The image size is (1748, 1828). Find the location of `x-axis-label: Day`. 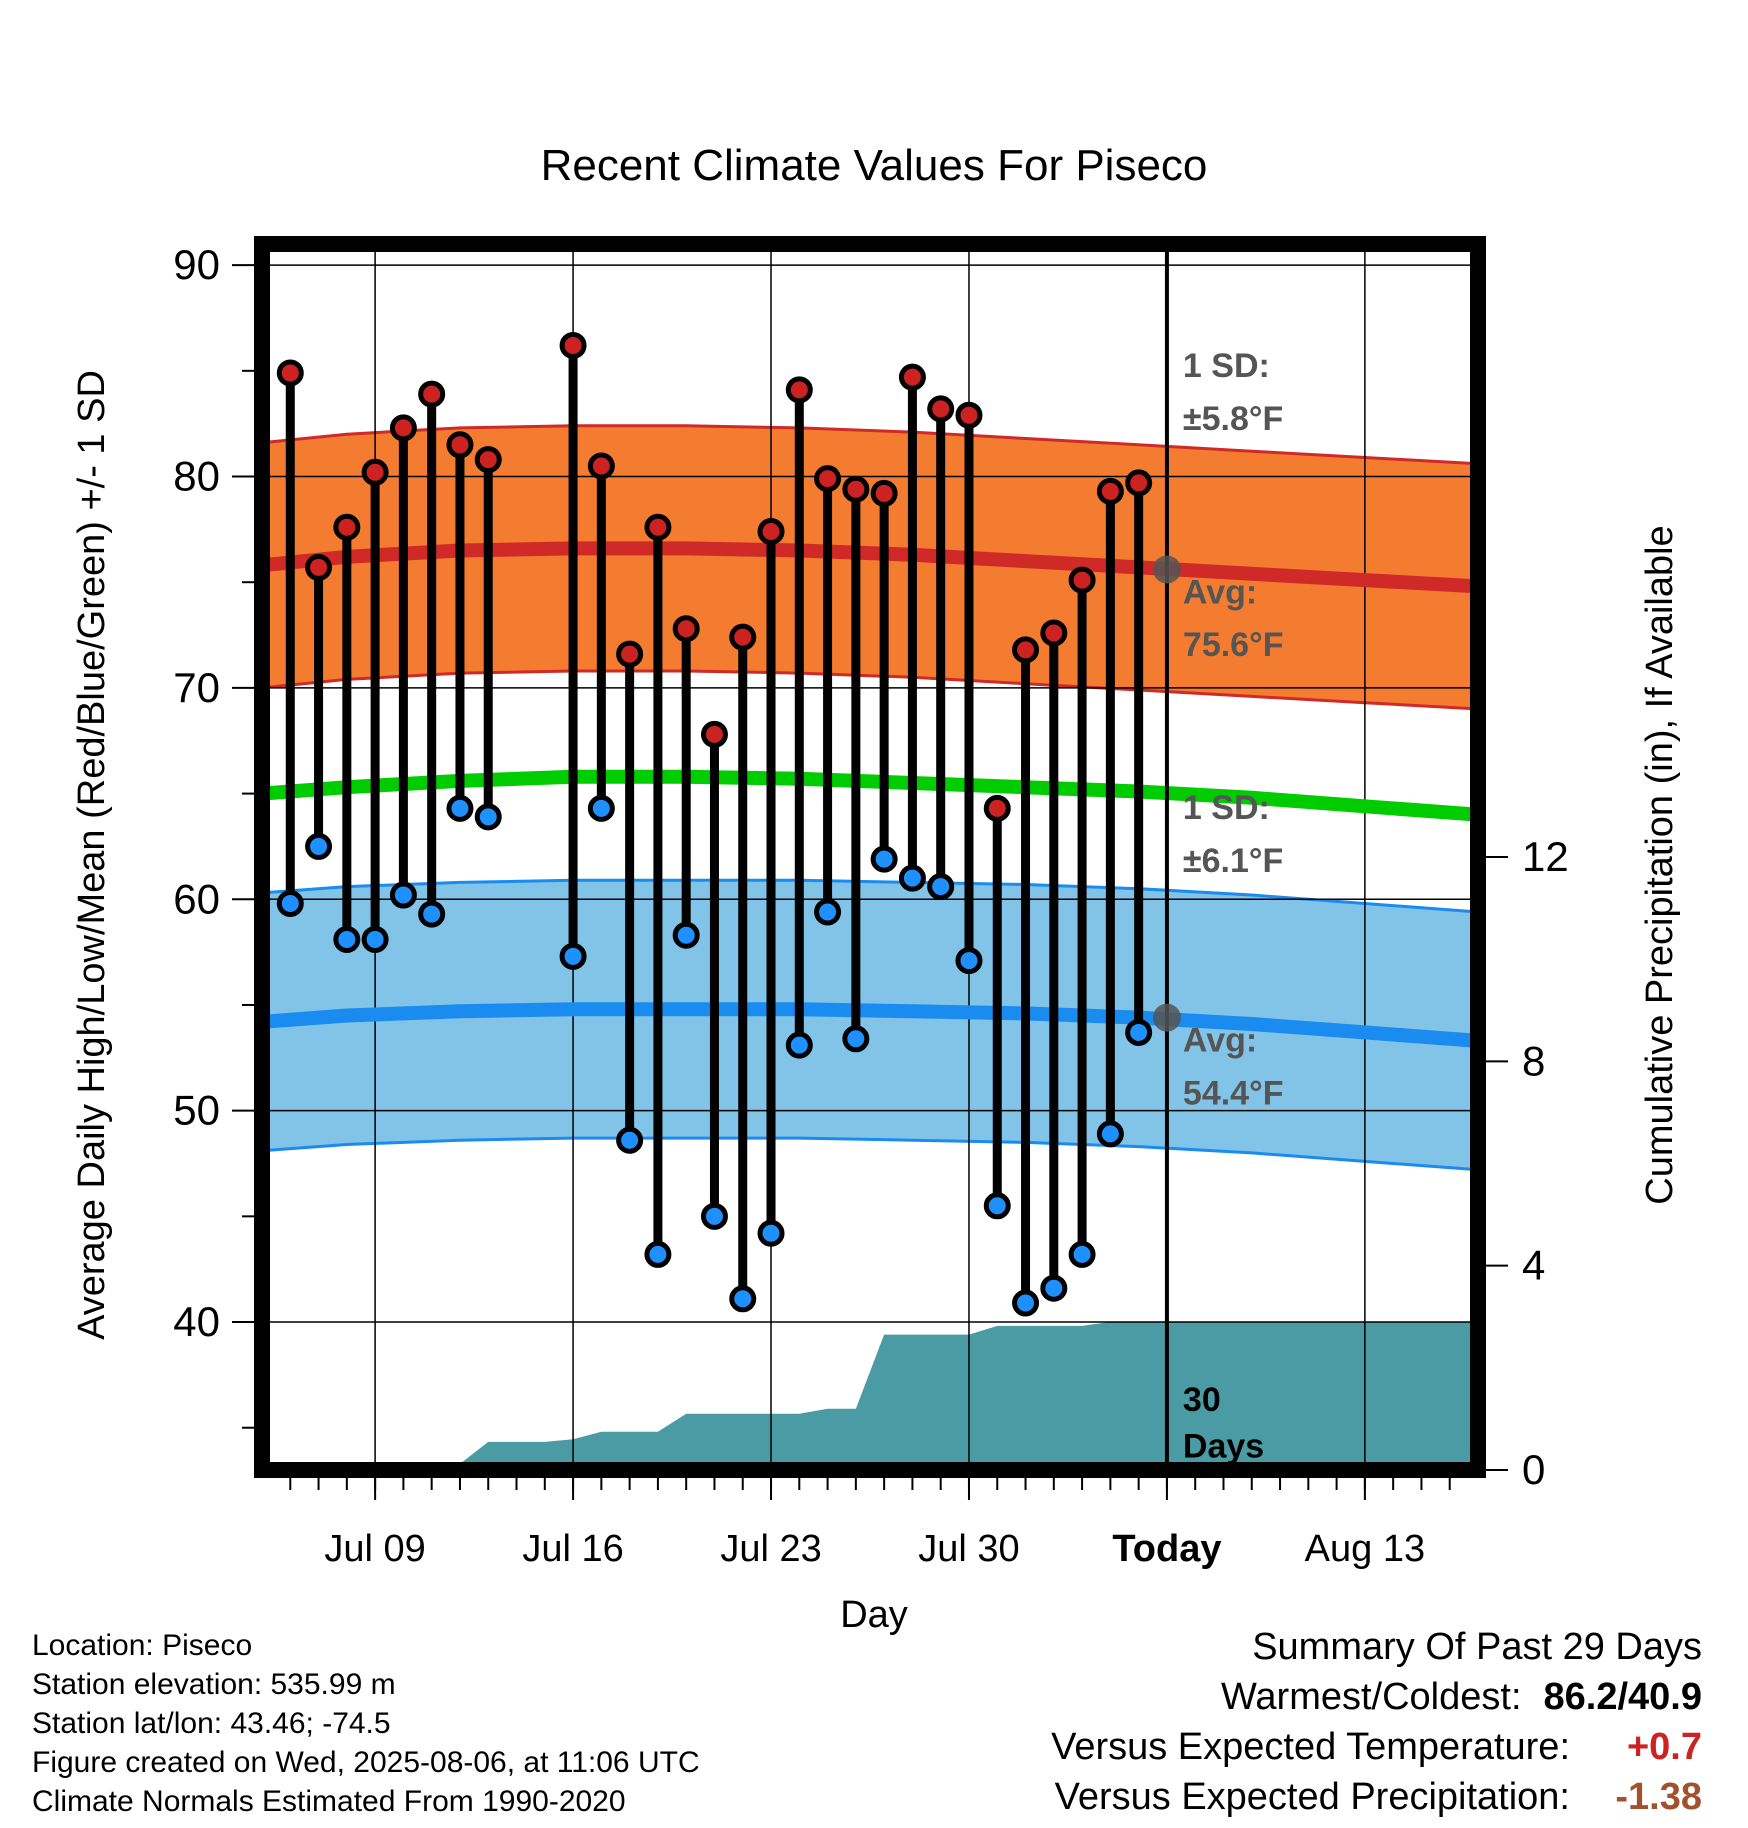

x-axis-label: Day is located at coordinates (874, 1615).